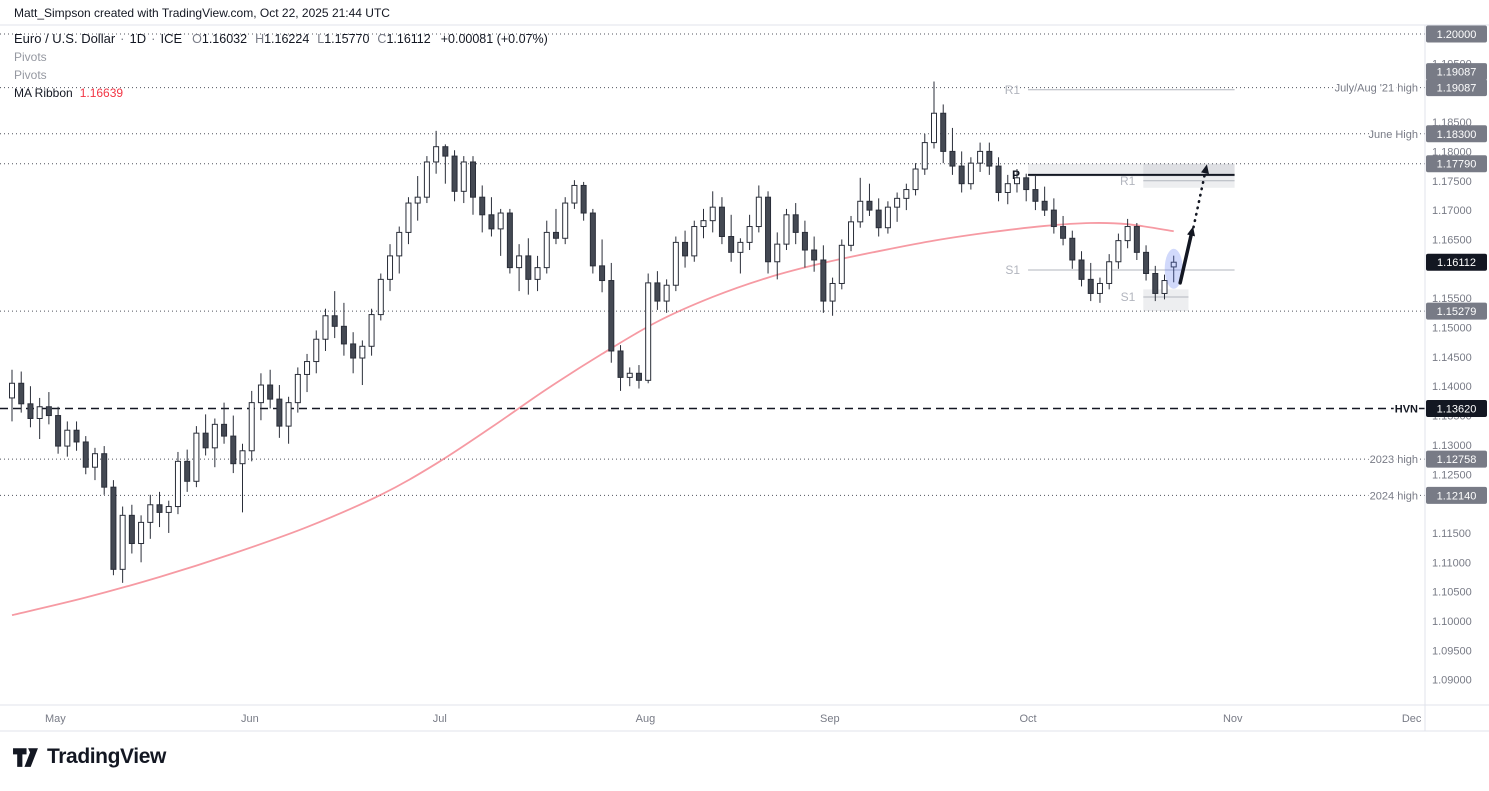  I want to click on price-tick: 1.14500, so click(1452, 358).